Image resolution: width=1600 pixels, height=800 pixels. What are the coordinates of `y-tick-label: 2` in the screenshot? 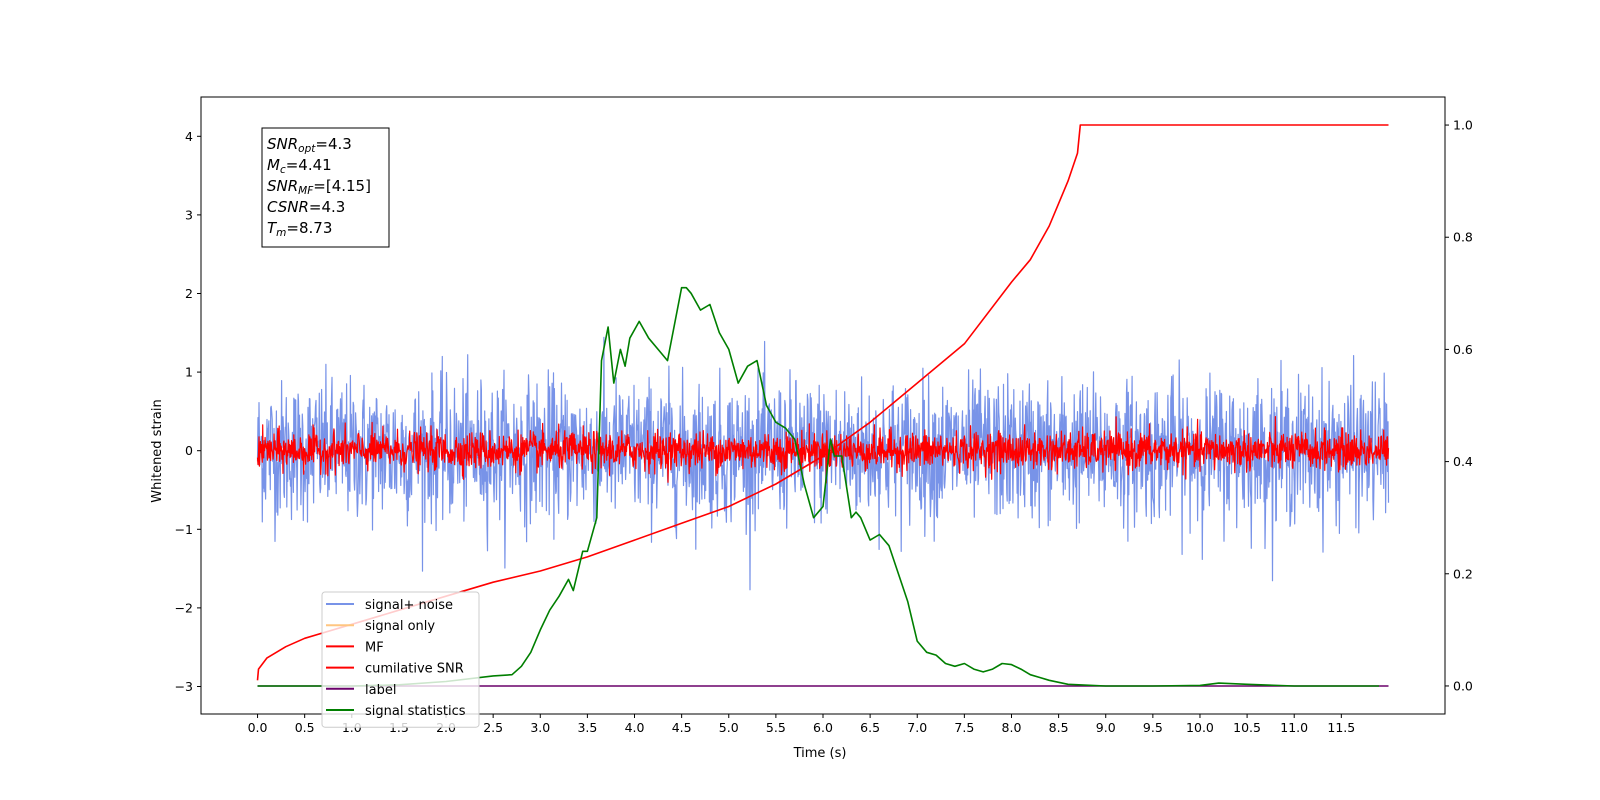 It's located at (189, 293).